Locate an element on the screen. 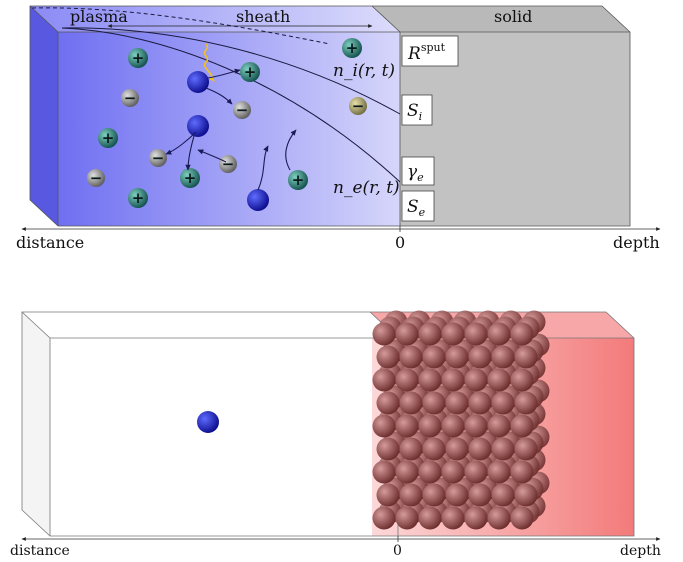 Image resolution: width=683 pixels, height=562 pixels. particle-motion-arrows is located at coordinates (231, 129).